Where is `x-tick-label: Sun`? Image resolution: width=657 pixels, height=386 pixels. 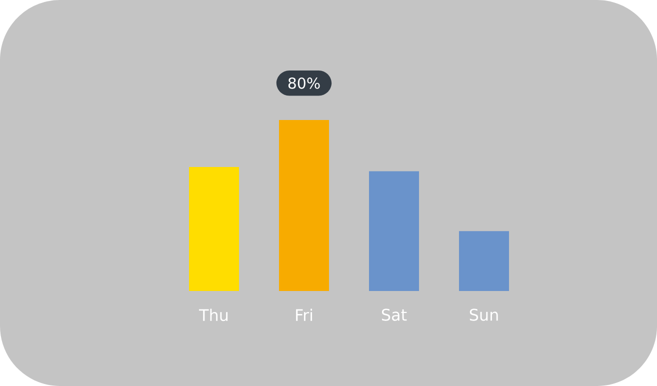
x-tick-label: Sun is located at coordinates (484, 314).